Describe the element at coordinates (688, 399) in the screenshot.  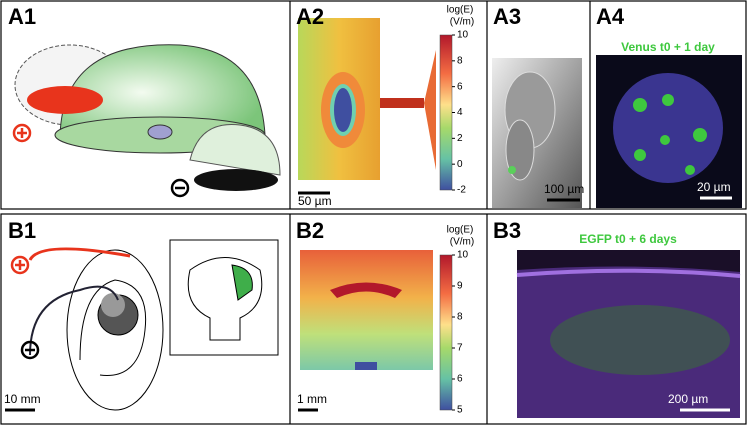
I see `scale-bar-label: 200 µm` at that location.